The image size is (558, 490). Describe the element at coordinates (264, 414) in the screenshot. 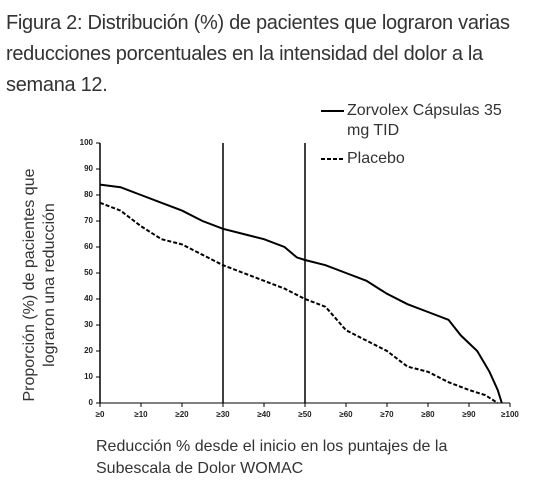

I see `x-tick-label: ≥40` at that location.